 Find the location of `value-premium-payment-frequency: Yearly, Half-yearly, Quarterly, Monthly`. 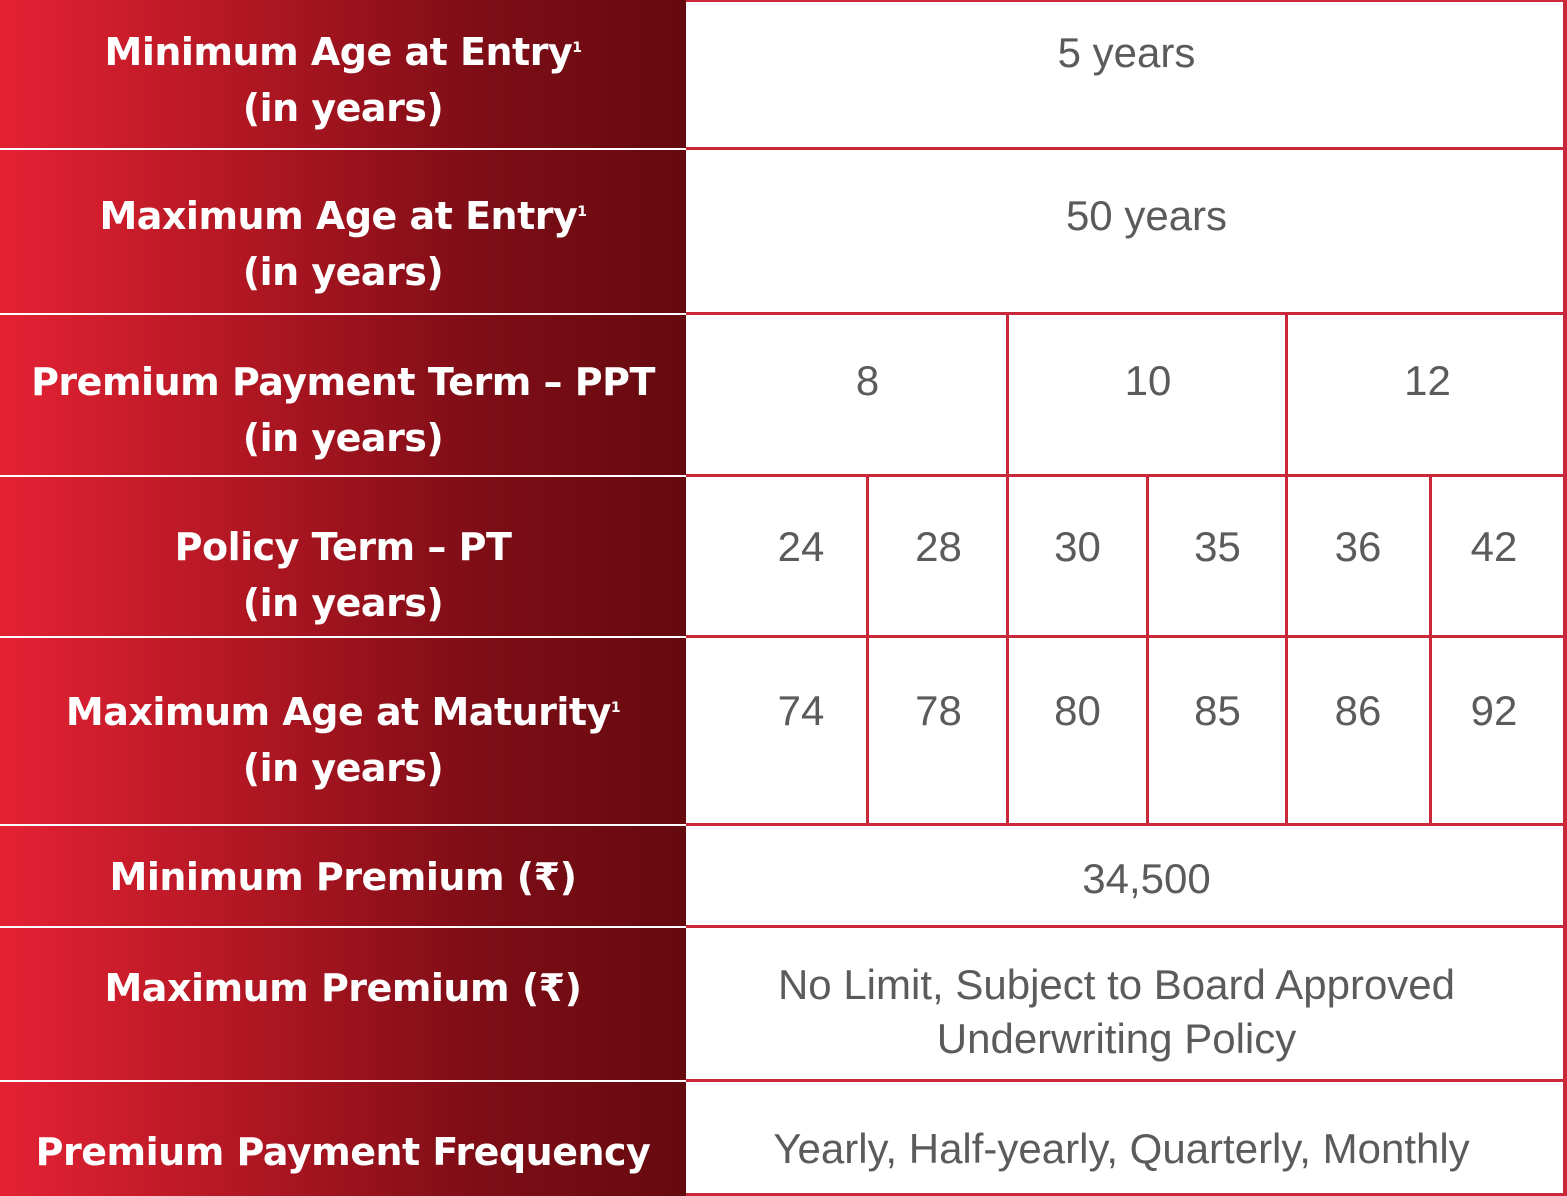

value-premium-payment-frequency: Yearly, Half-yearly, Quarterly, Monthly is located at coordinates (1121, 1148).